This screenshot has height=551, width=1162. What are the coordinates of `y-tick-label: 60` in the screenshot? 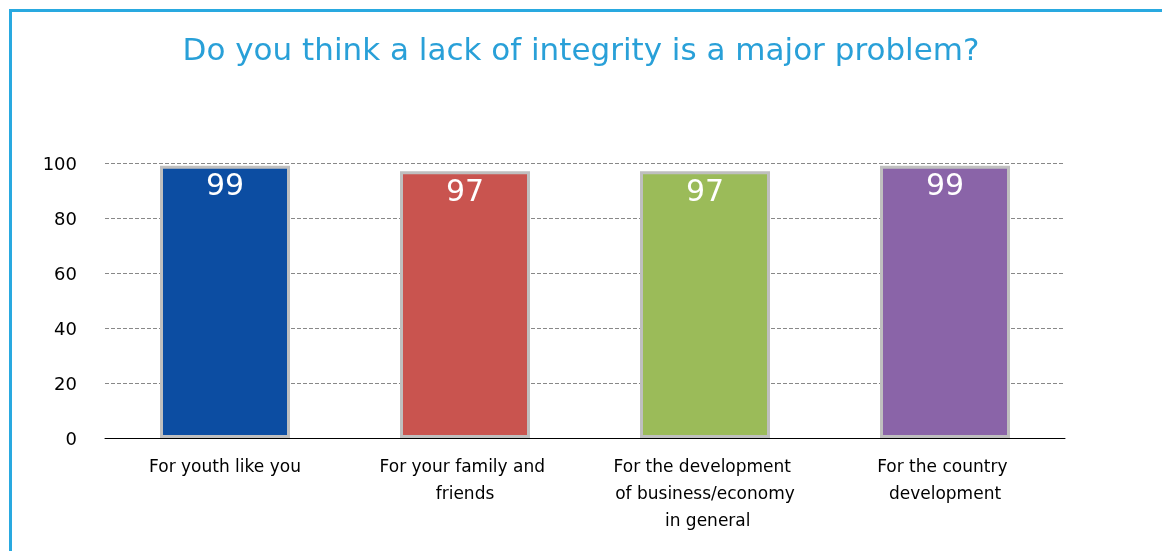 It's located at (65, 273).